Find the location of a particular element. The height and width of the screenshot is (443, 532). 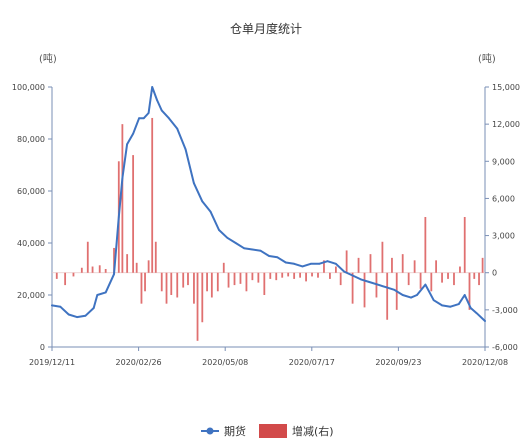

legend: 期货 增减(右) is located at coordinates (267, 431).